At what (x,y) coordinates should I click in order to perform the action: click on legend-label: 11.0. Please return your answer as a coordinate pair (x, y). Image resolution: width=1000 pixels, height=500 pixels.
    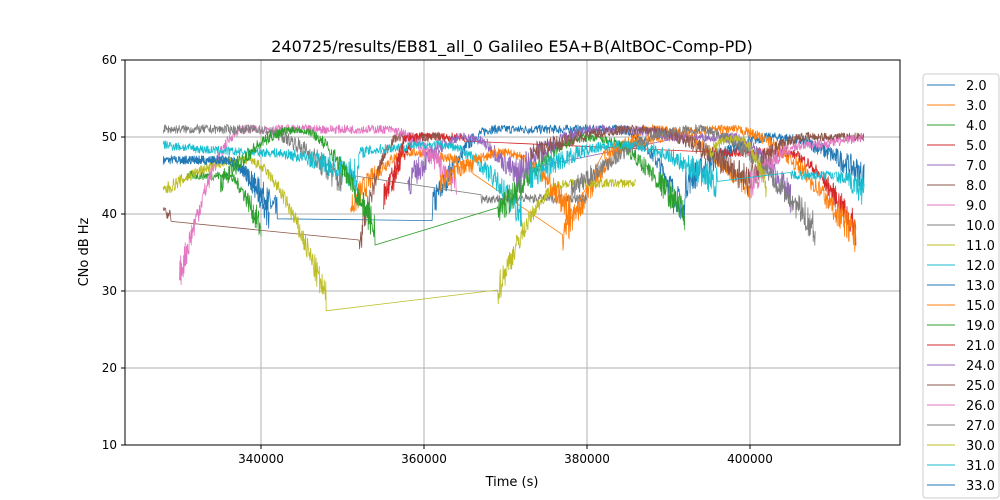
    Looking at the image, I should click on (980, 246).